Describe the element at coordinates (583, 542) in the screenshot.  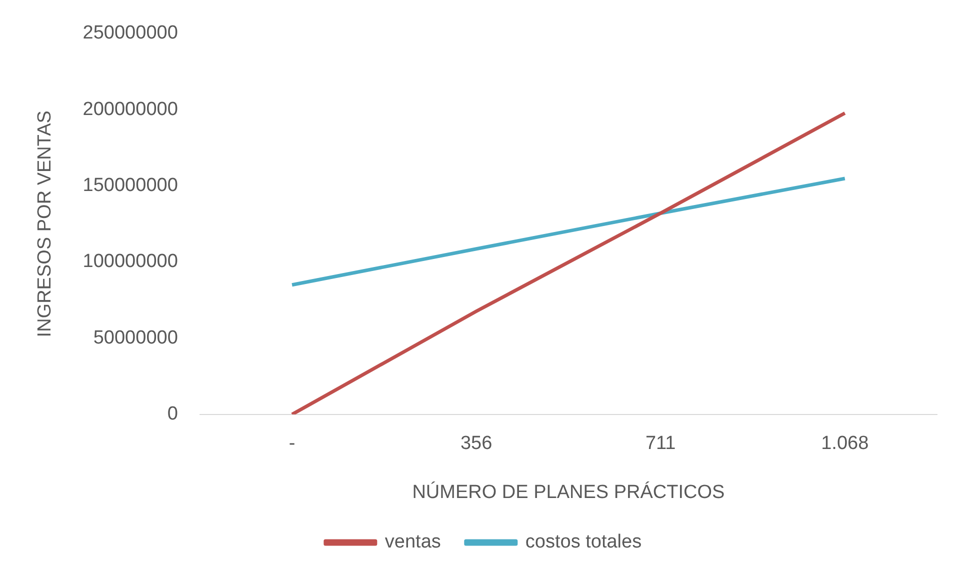
I see `legend-label: costos totales` at that location.